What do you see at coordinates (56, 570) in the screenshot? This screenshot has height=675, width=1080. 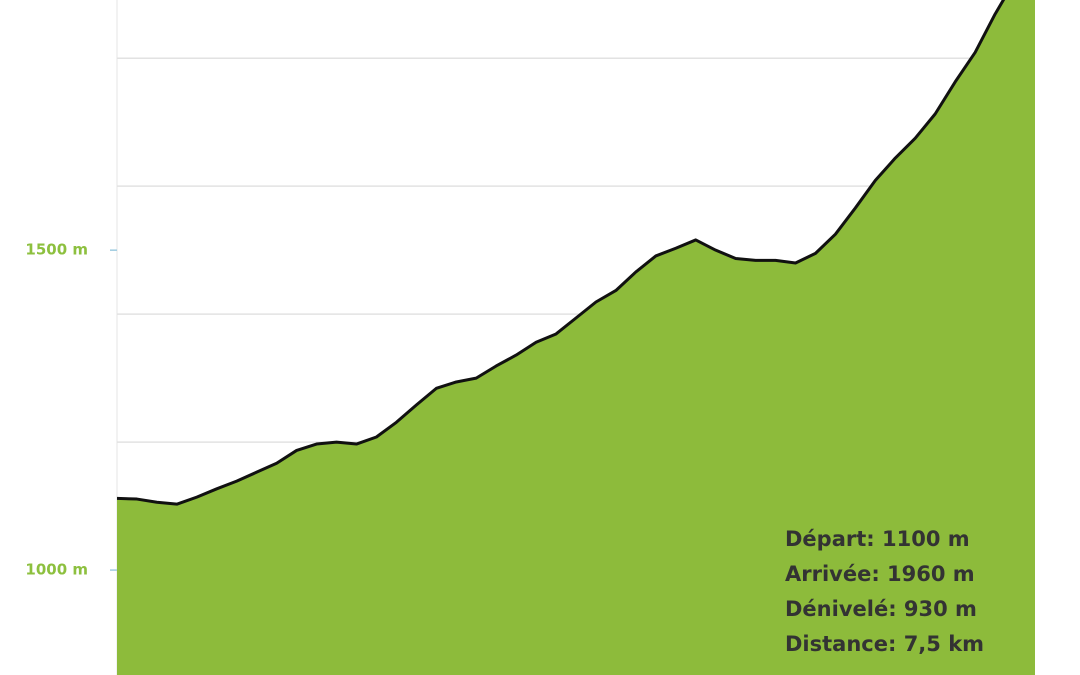 I see `y-tick-label: 1000 m` at bounding box center [56, 570].